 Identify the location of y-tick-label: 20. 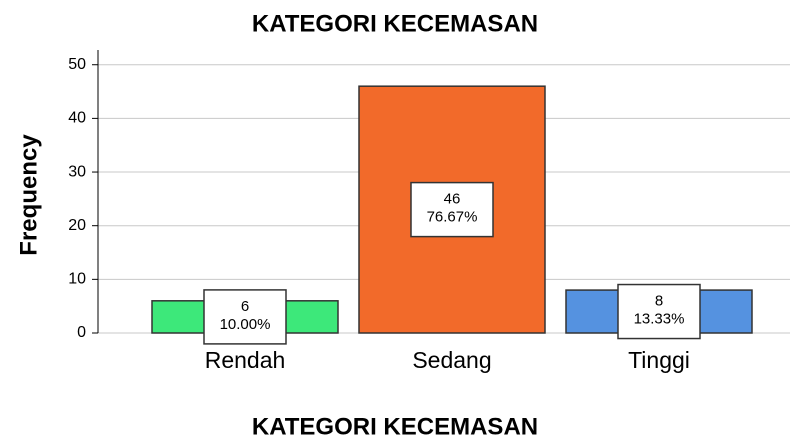
(77, 225).